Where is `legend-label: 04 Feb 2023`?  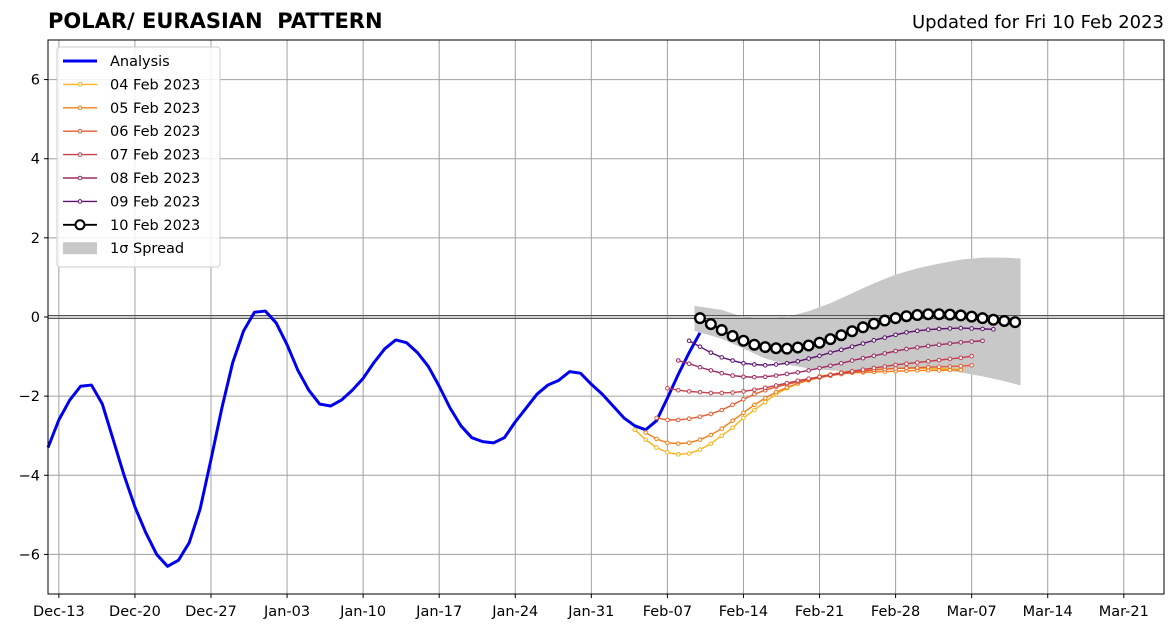
legend-label: 04 Feb 2023 is located at coordinates (155, 85).